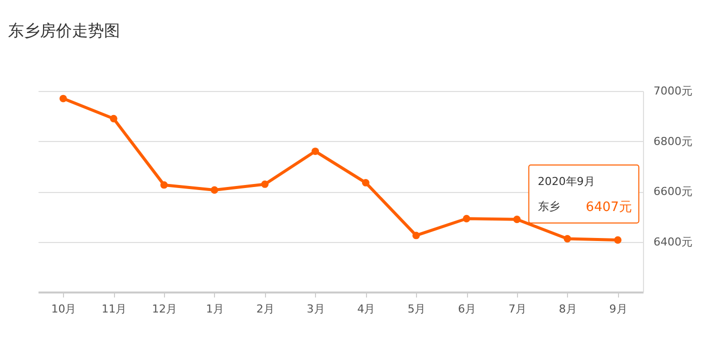  I want to click on x-tick-label: 4月, so click(366, 309).